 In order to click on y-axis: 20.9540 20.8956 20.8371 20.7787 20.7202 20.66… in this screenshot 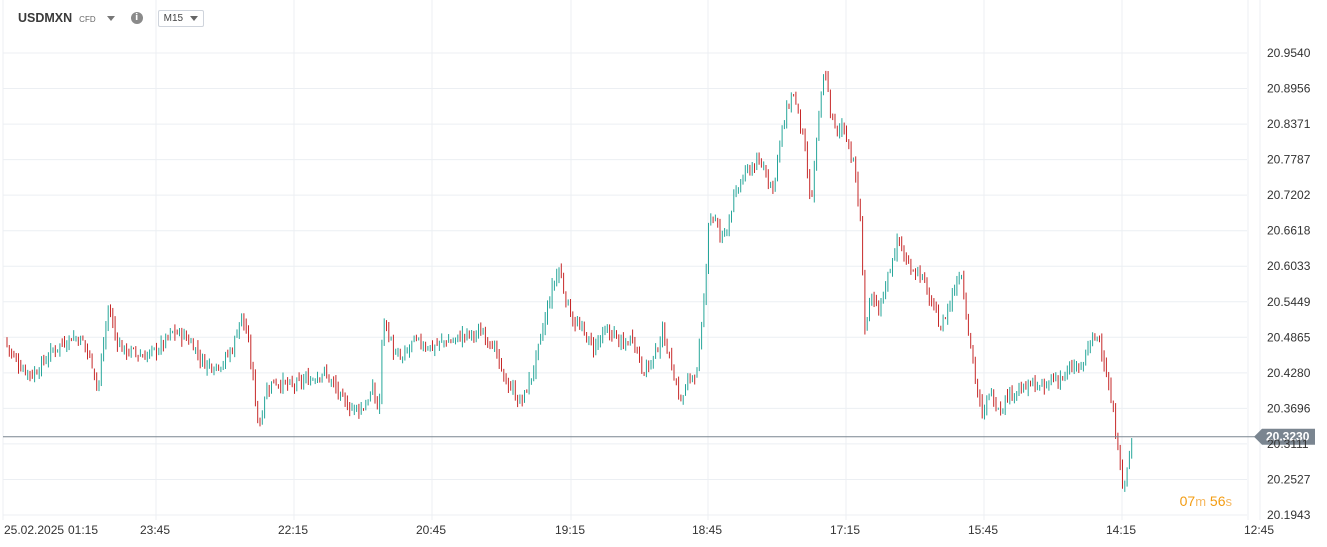, I will do `click(1289, 284)`.